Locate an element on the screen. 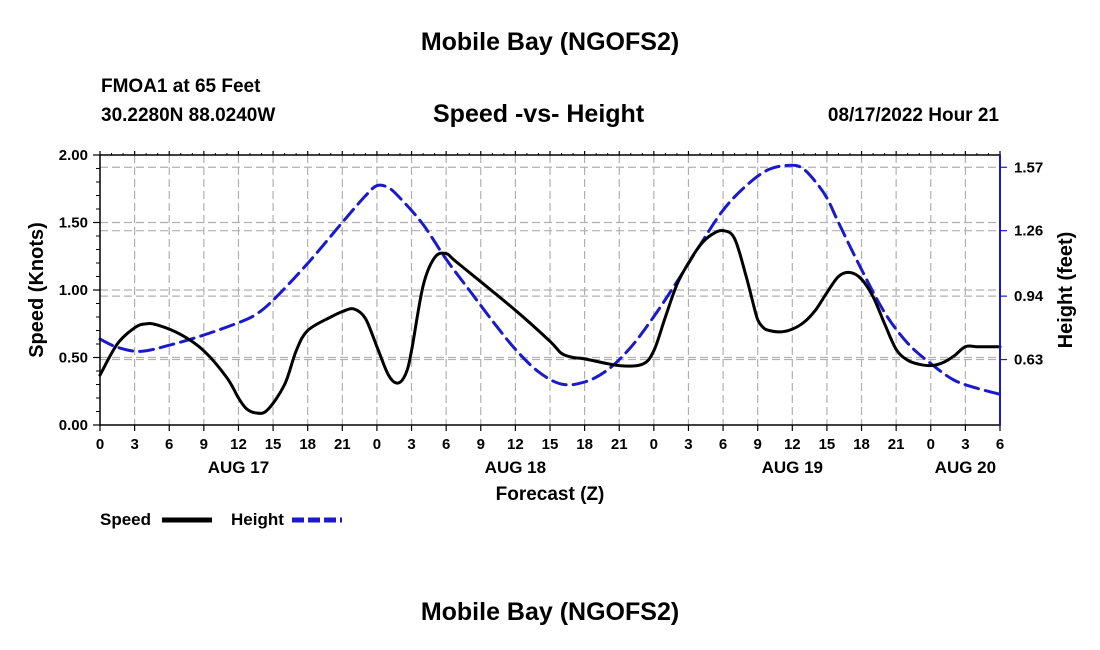 This screenshot has width=1100, height=650. day-label: AUG 18 is located at coordinates (515, 467).